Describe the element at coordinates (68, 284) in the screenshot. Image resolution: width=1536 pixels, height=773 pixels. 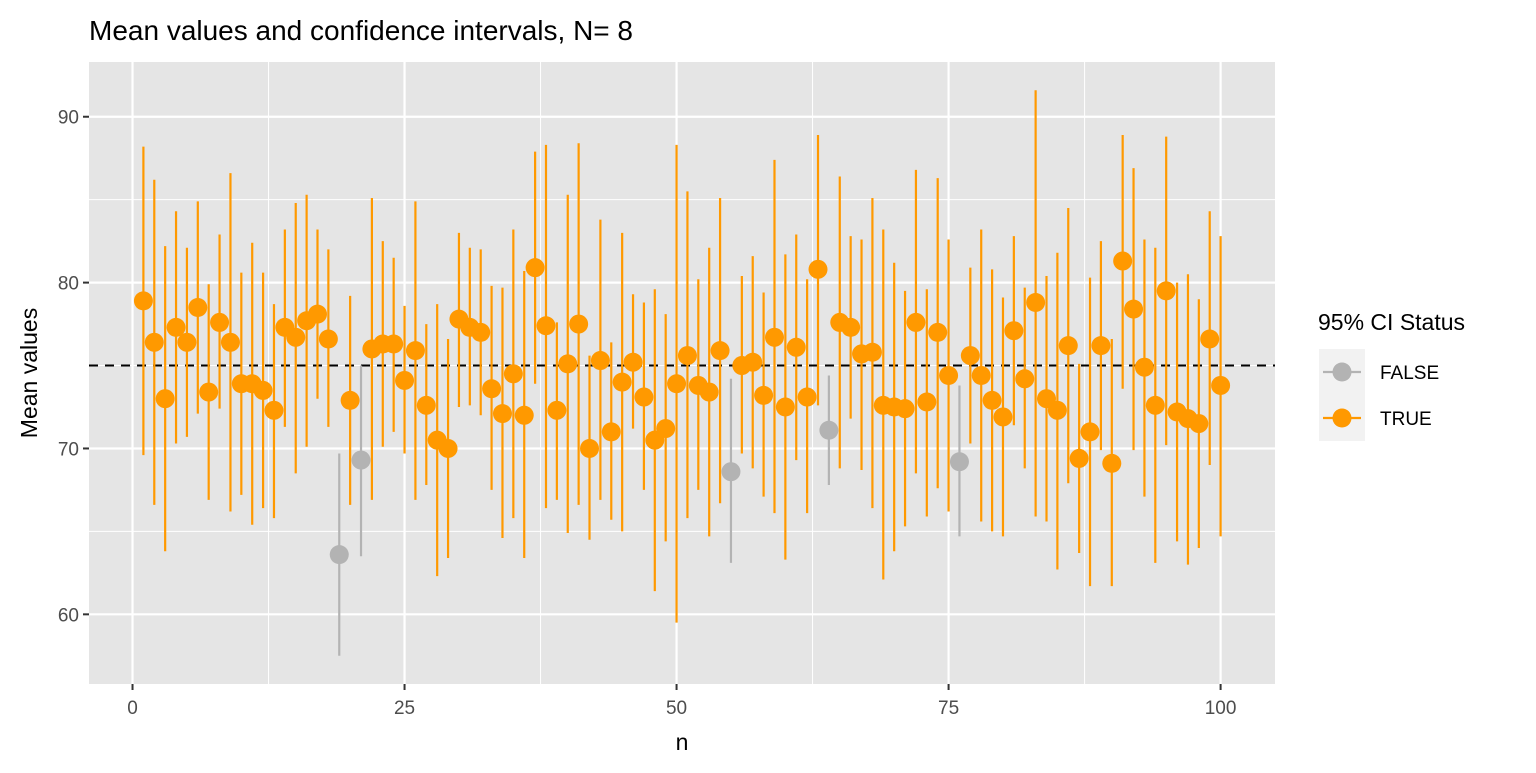
I see `y-tick-label: 80` at that location.